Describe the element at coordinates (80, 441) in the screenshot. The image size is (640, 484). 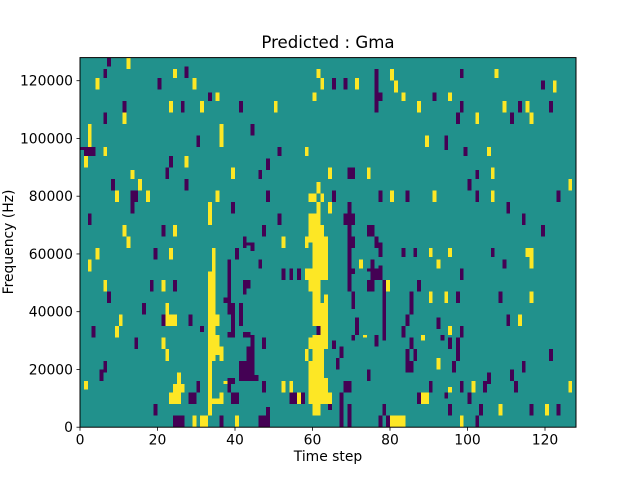
I see `x-tick-label: 0` at that location.